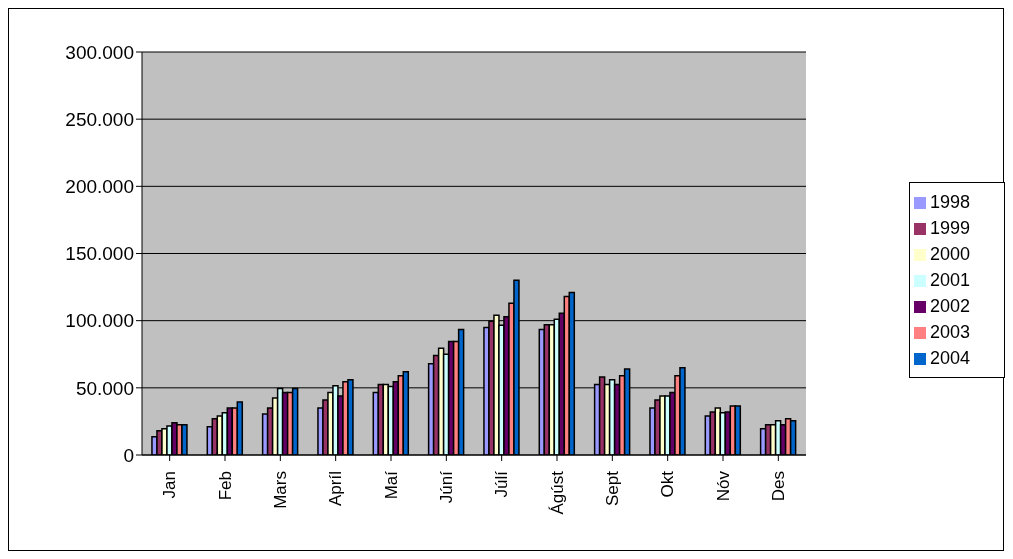  Describe the element at coordinates (668, 484) in the screenshot. I see `x-tick-label: Okt` at that location.